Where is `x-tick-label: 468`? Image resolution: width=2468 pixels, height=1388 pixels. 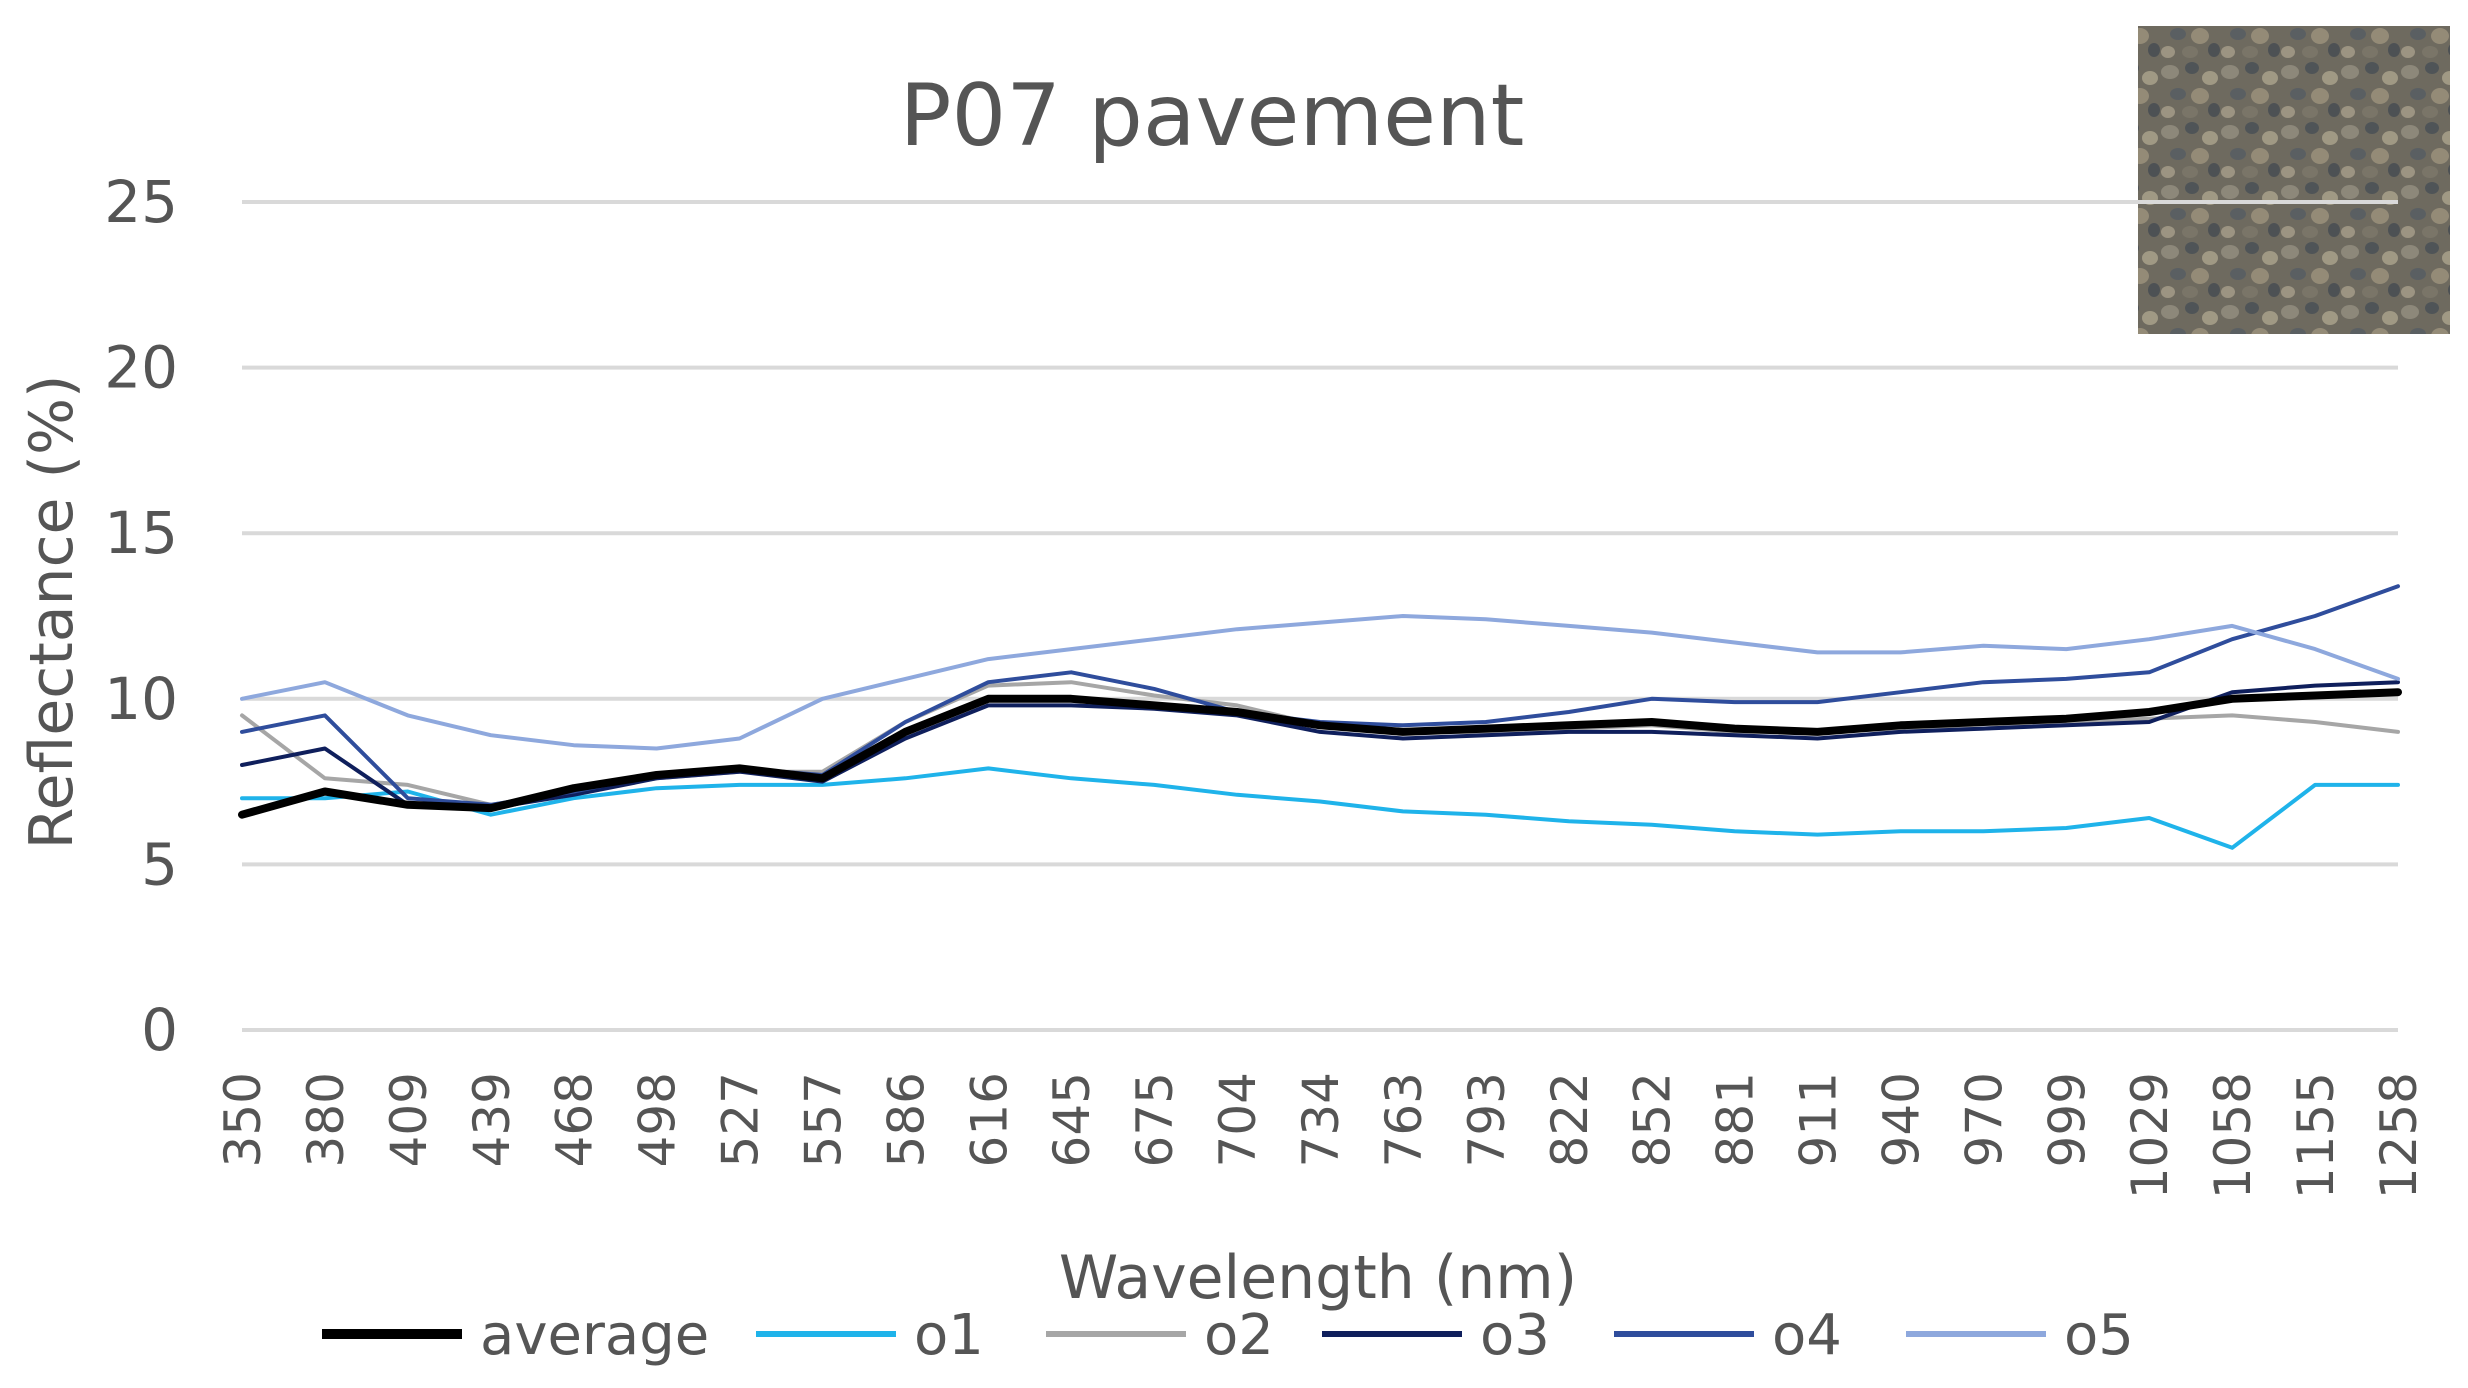 x-tick-label: 468 is located at coordinates (575, 1119).